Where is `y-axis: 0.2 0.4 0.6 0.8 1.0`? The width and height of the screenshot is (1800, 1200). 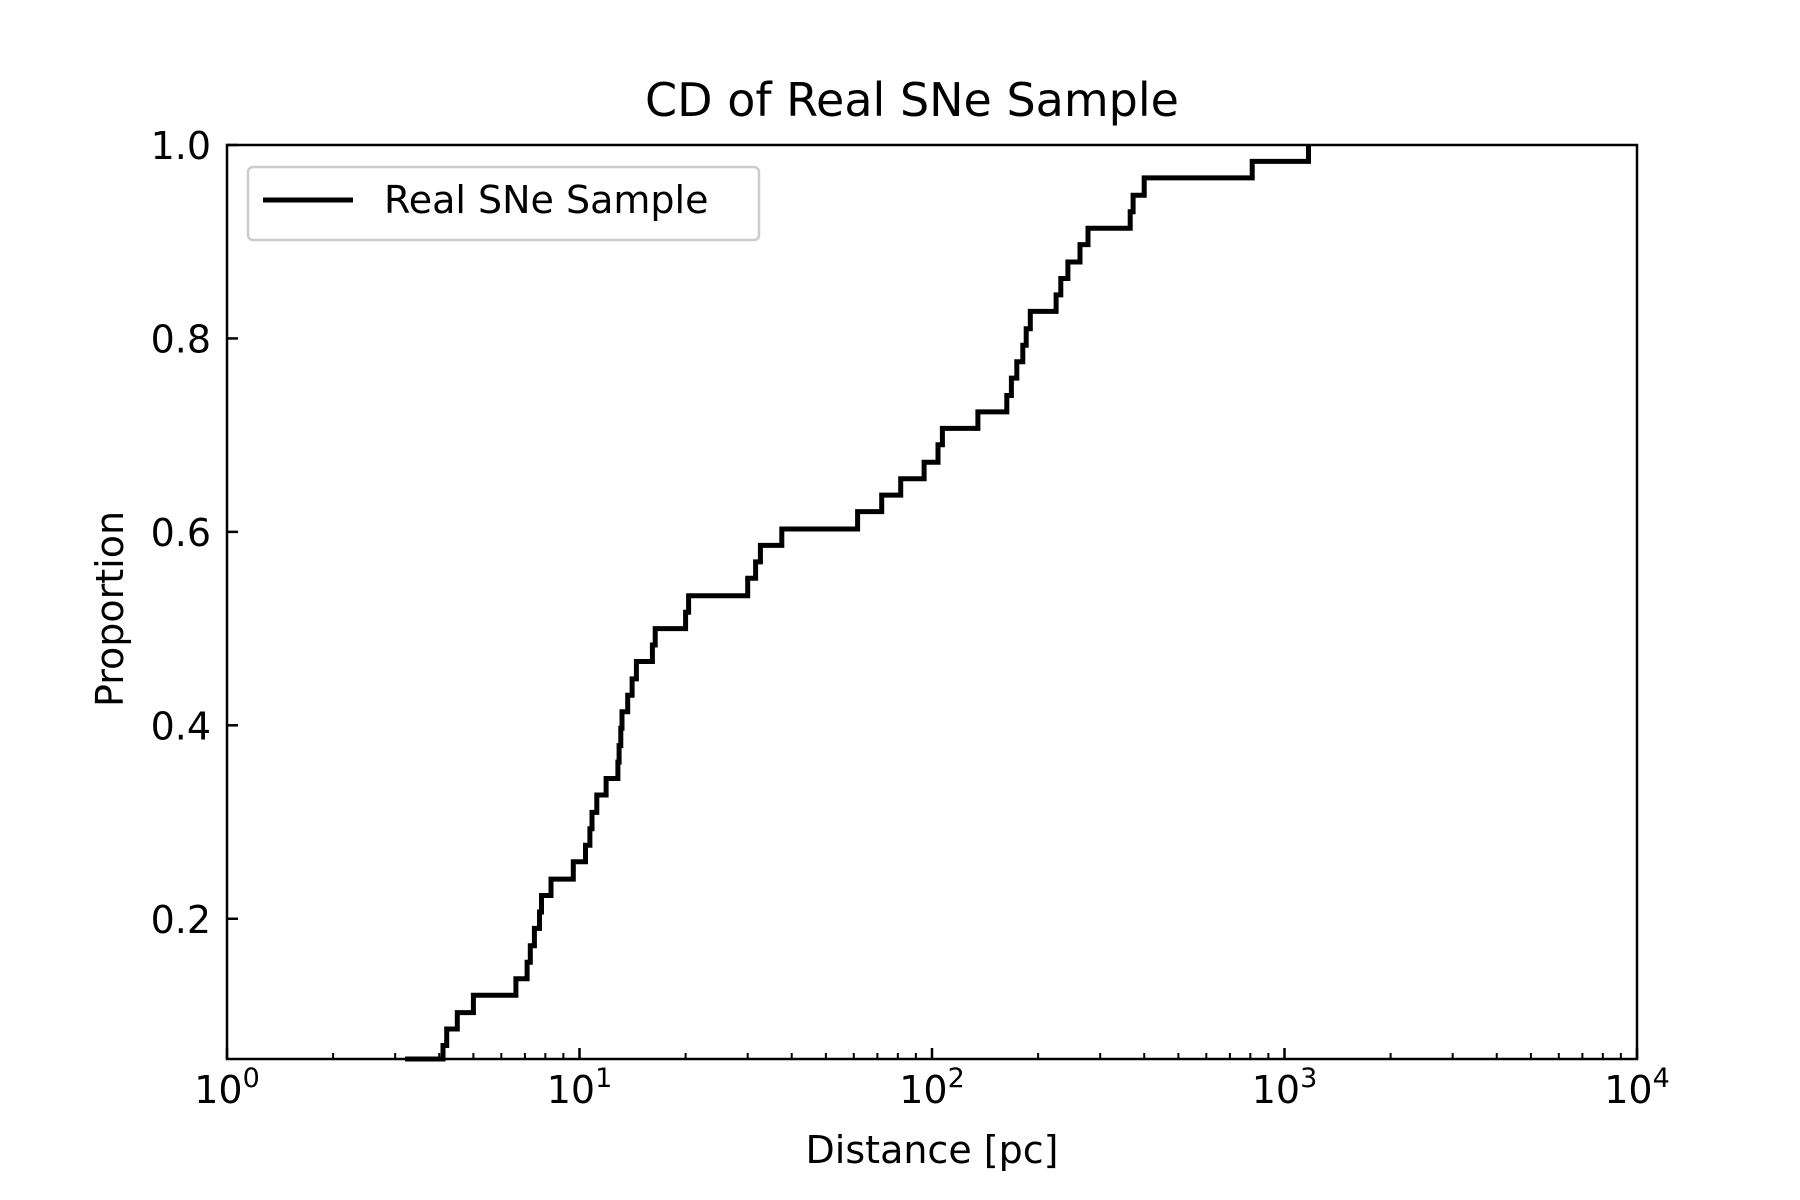 y-axis: 0.2 0.4 0.6 0.8 1.0 is located at coordinates (194, 533).